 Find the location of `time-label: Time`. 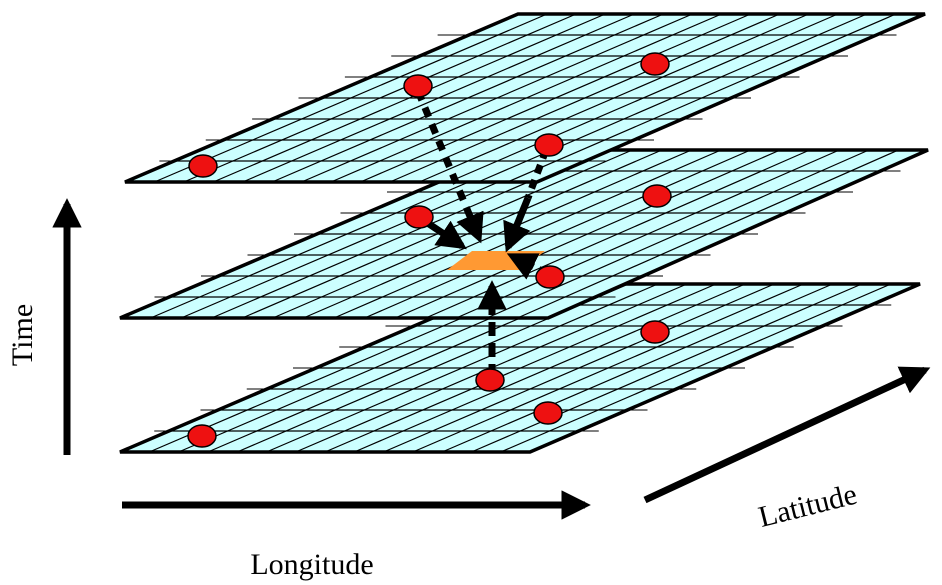

time-label: Time is located at coordinates (22, 335).